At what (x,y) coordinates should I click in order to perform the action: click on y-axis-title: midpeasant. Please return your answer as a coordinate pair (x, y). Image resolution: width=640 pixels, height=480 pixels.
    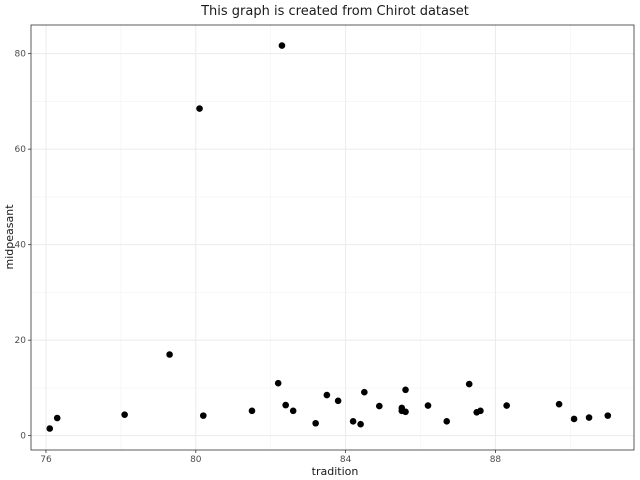
    Looking at the image, I should click on (9, 237).